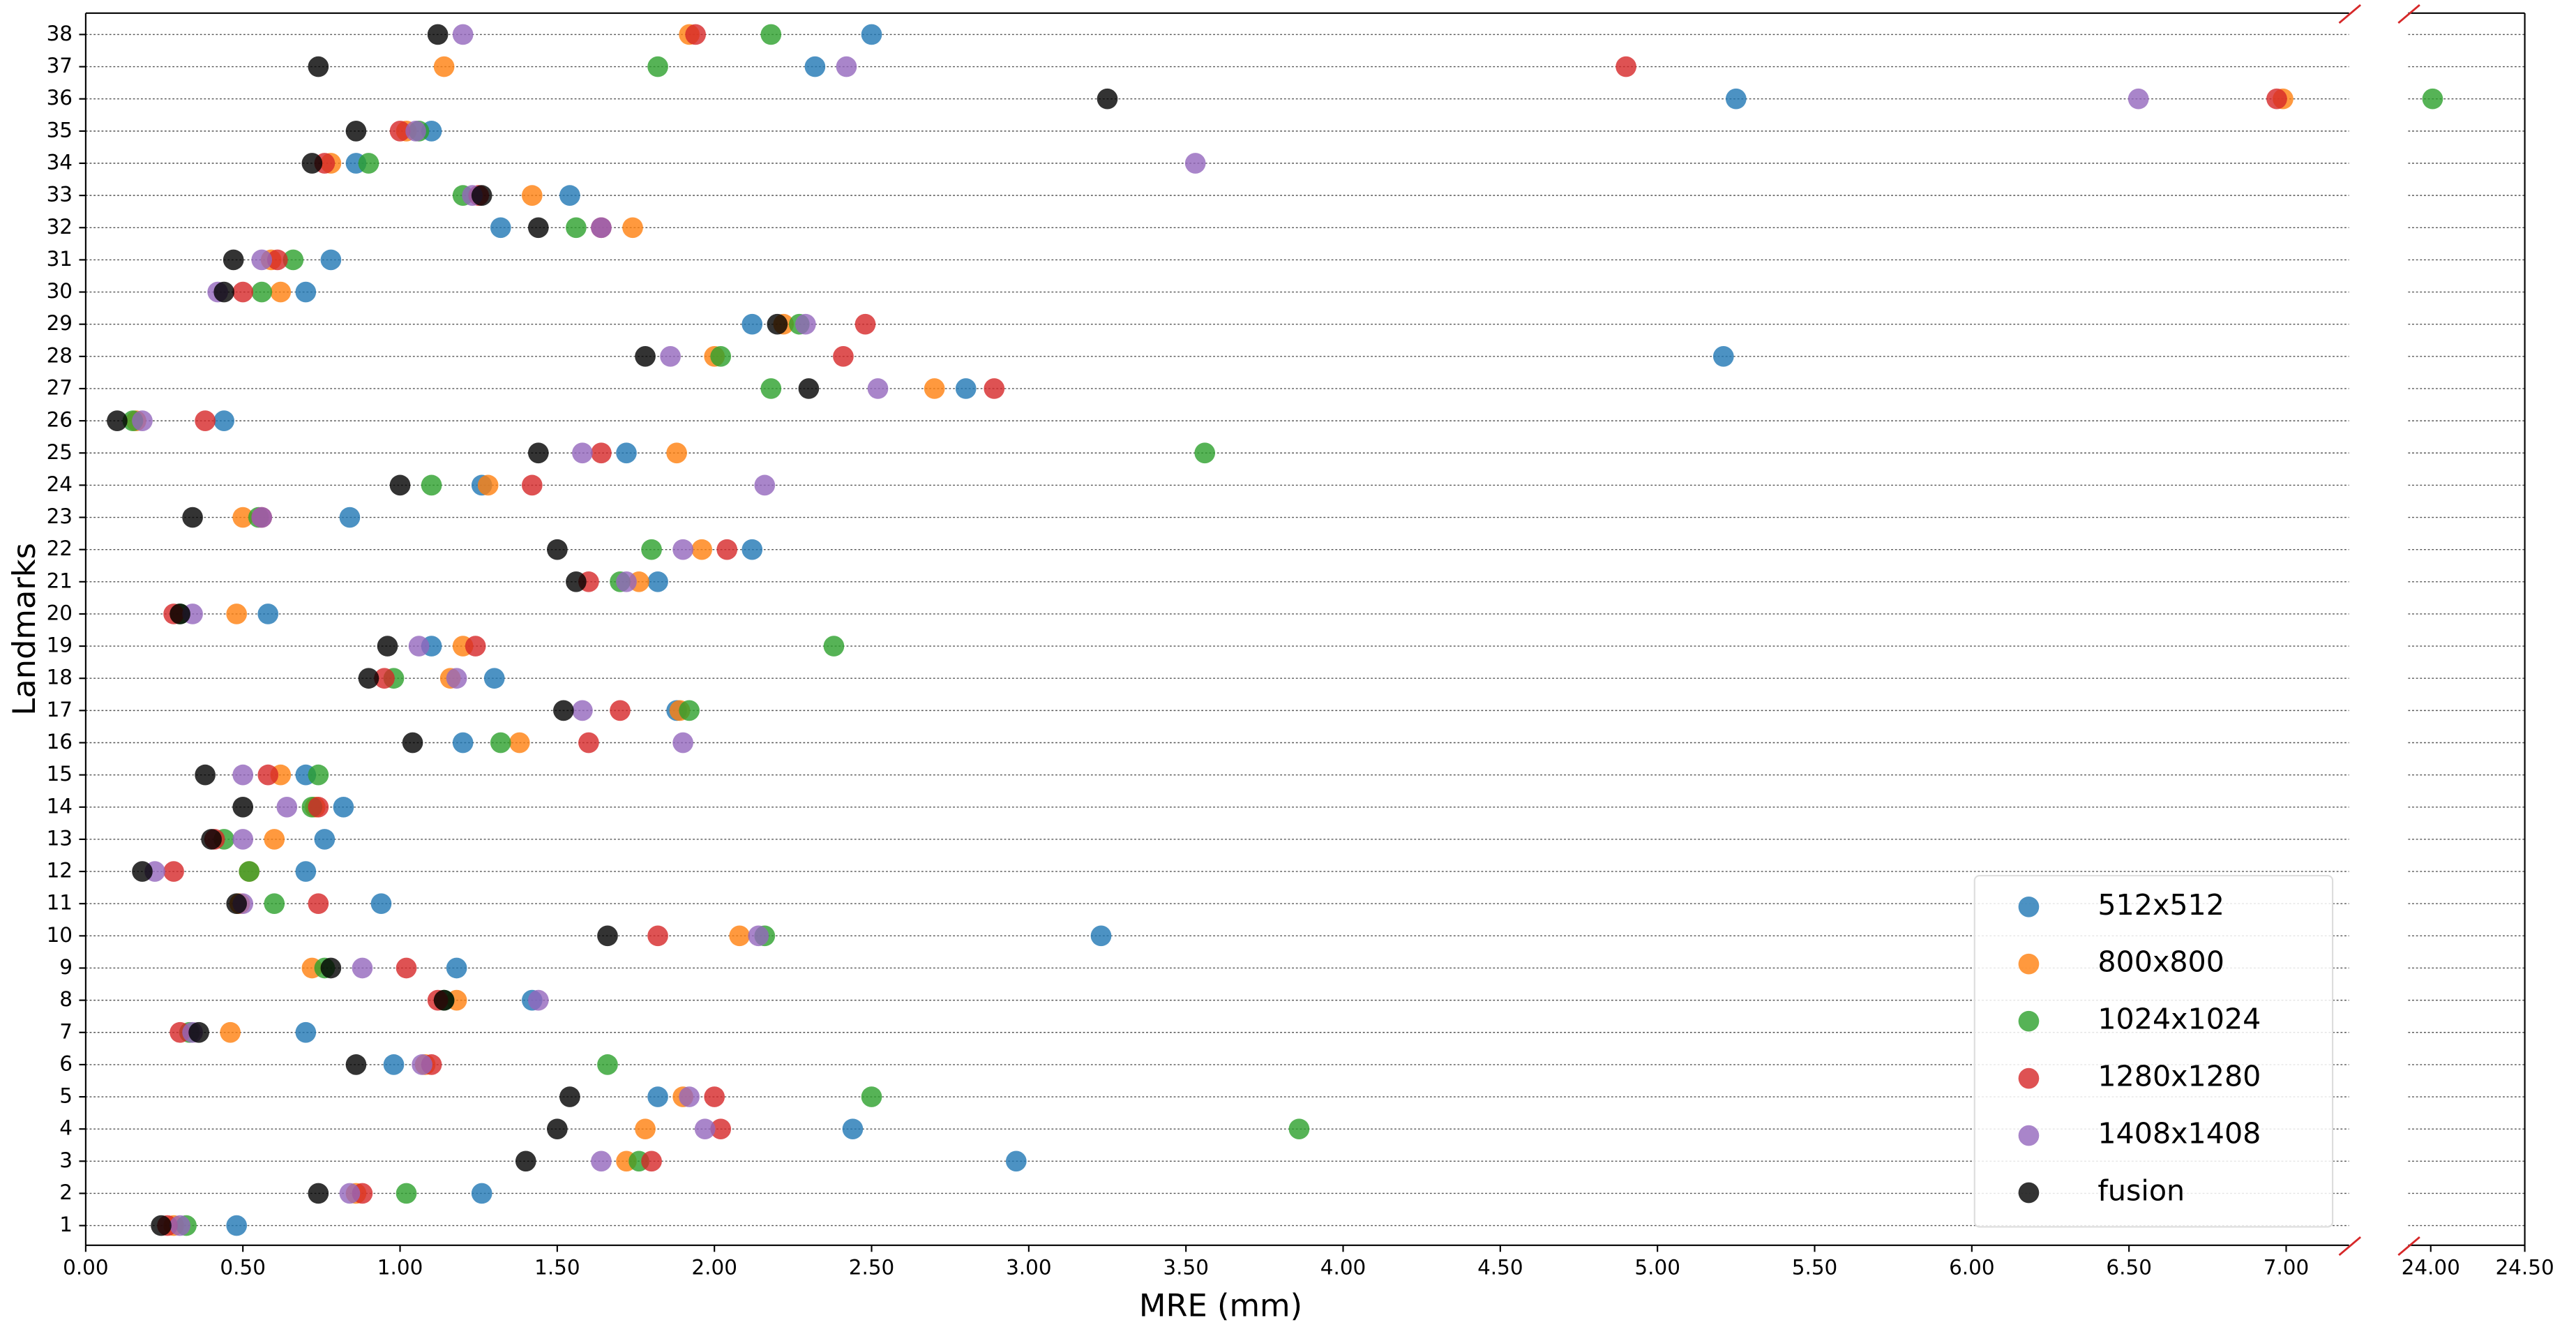 The width and height of the screenshot is (2576, 1334). I want to click on y-tick-label: 27, so click(60, 387).